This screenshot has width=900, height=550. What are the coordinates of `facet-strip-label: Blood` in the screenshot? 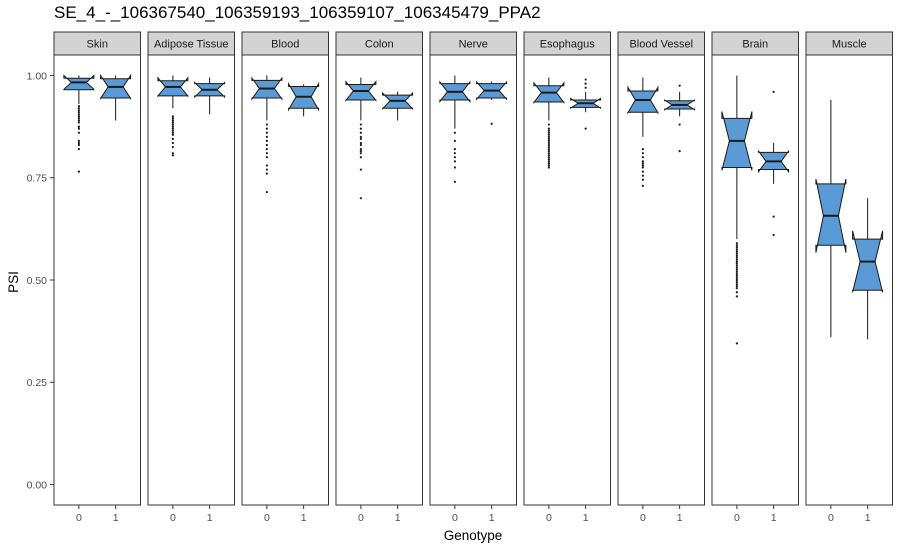 It's located at (285, 45).